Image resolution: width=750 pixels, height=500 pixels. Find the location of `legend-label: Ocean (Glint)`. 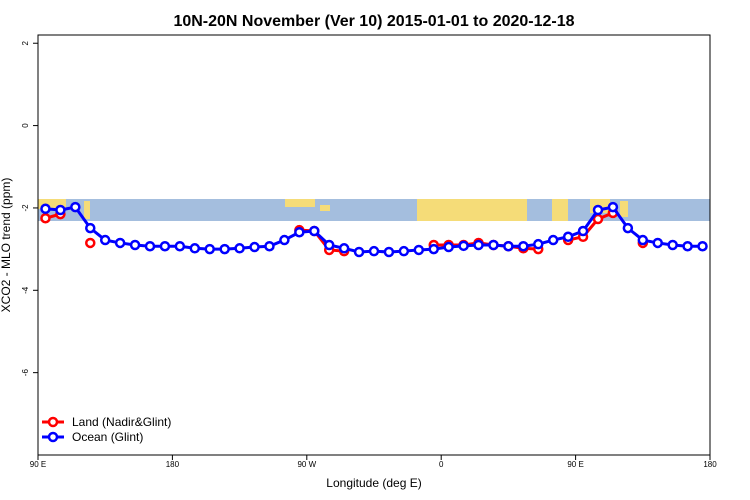

legend-label: Ocean (Glint) is located at coordinates (107, 437).